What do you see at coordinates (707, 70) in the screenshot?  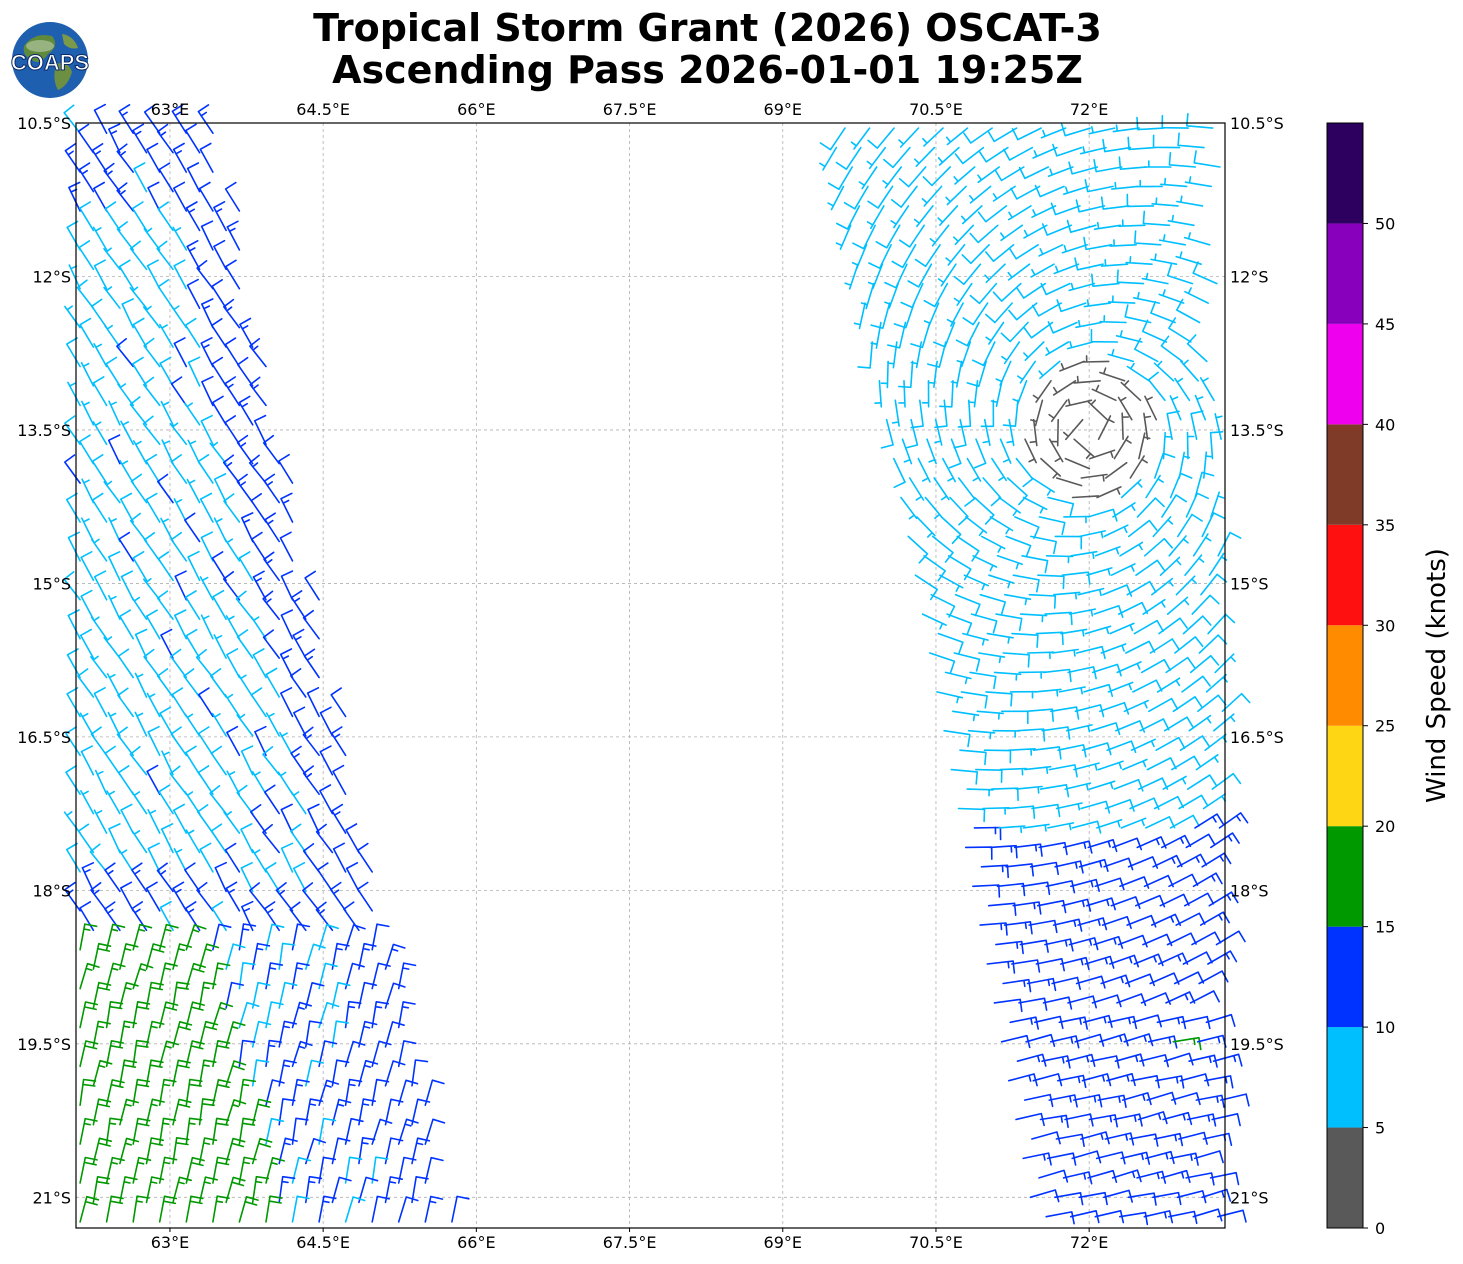 I see `chart-title-line-2: Ascending Pass 2026-01-01 19:25Z` at bounding box center [707, 70].